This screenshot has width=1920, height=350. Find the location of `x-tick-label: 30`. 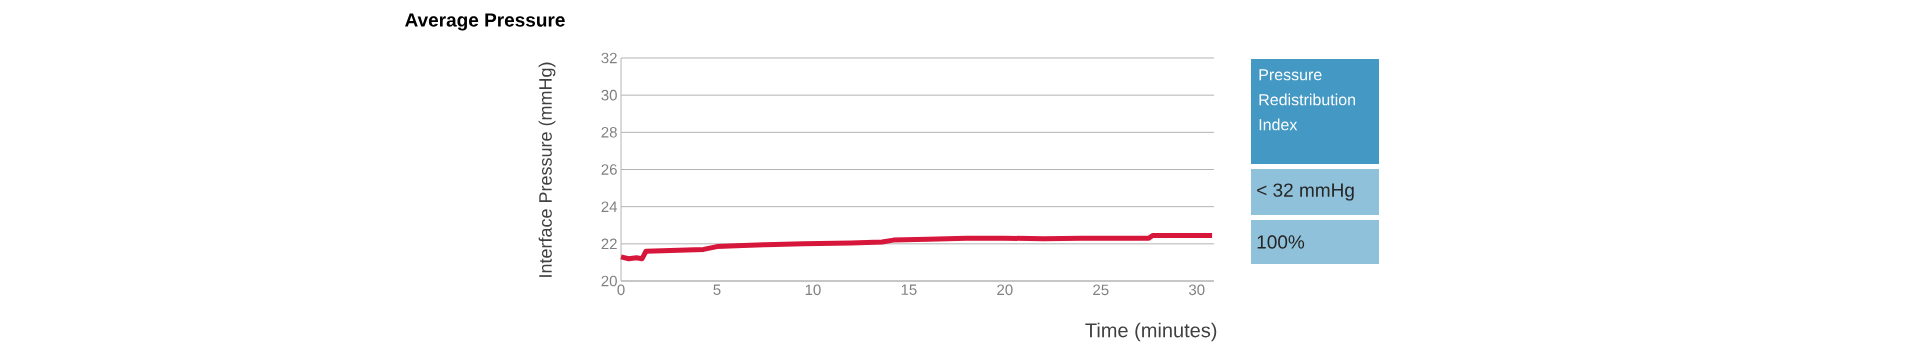

x-tick-label: 30 is located at coordinates (1196, 290).